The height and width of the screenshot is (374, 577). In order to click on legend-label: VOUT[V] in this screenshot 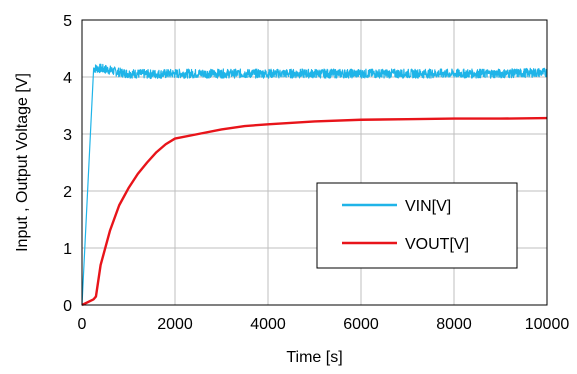, I will do `click(437, 244)`.